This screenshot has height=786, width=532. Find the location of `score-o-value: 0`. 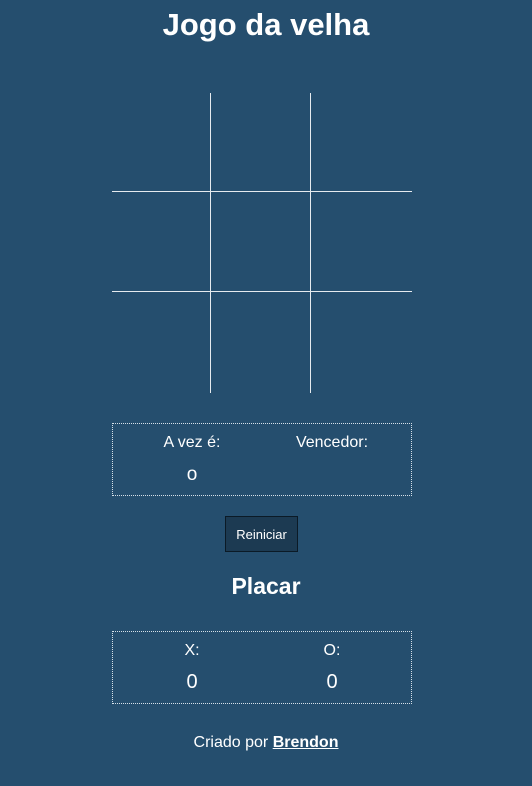

score-o-value: 0 is located at coordinates (332, 682).